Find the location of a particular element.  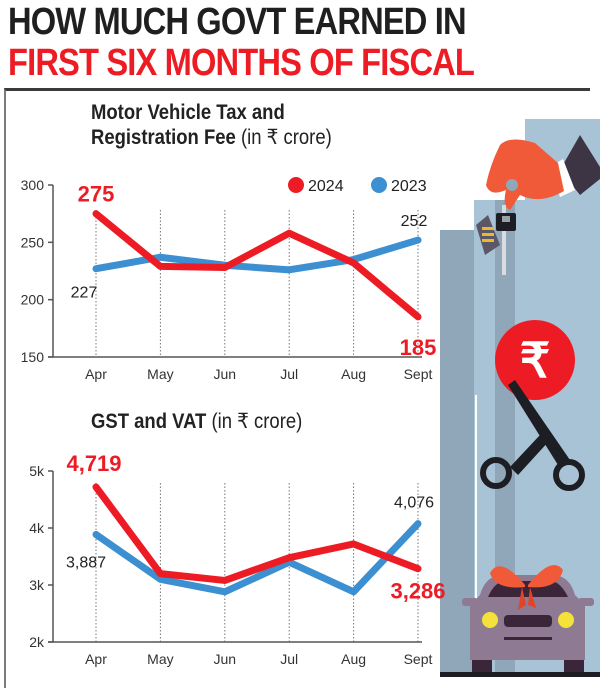

data-label-2023-apr: 3,887 is located at coordinates (86, 562).